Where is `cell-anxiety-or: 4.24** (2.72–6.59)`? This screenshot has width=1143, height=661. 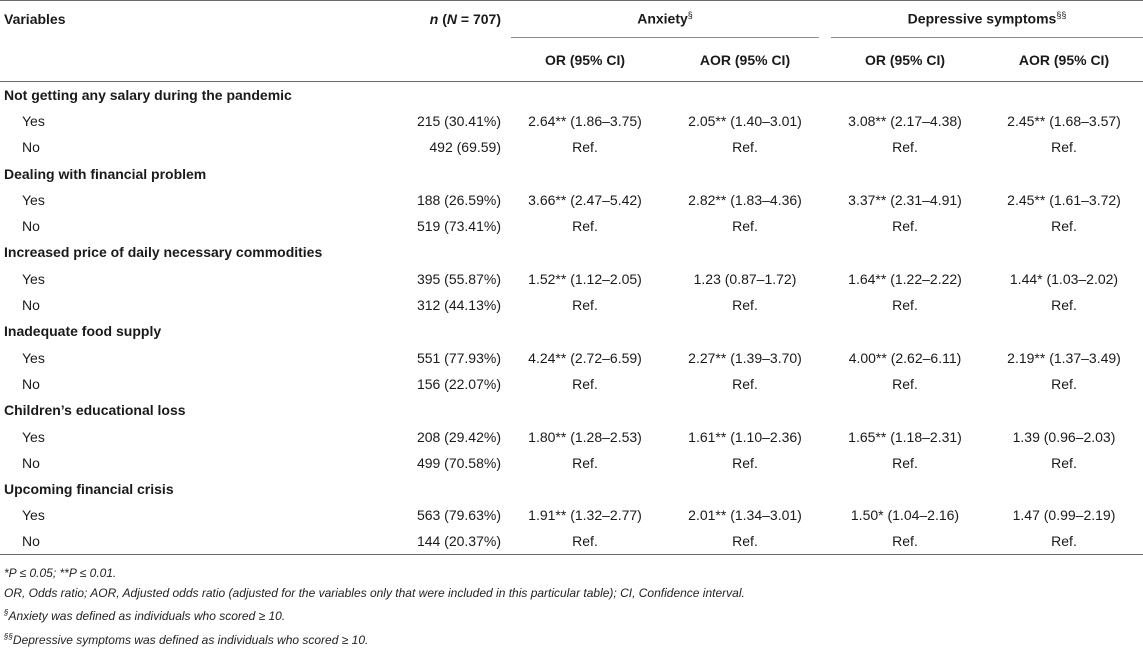 cell-anxiety-or: 4.24** (2.72–6.59) is located at coordinates (585, 357).